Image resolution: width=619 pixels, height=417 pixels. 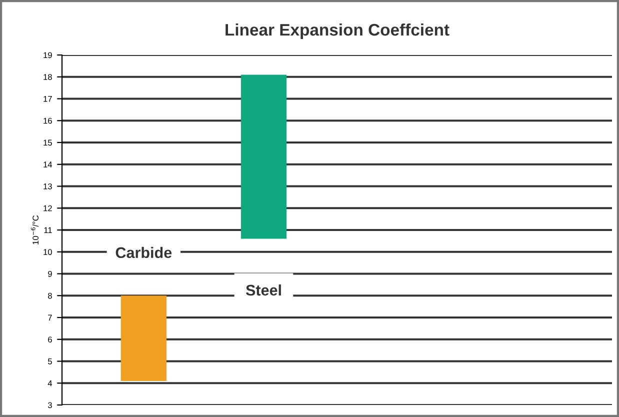 What do you see at coordinates (48, 165) in the screenshot?
I see `y-tick-label: 14` at bounding box center [48, 165].